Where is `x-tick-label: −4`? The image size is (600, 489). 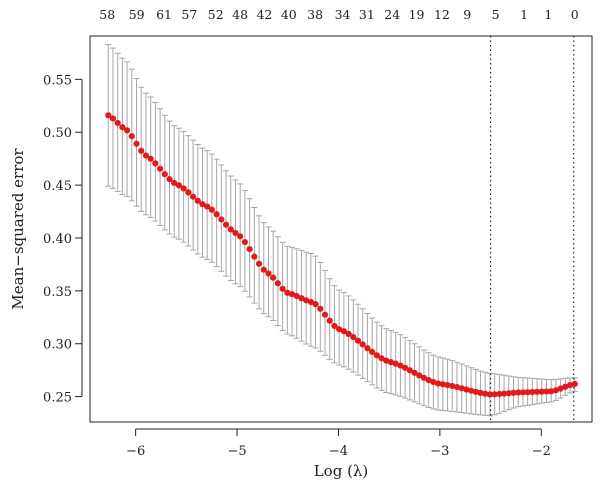
x-tick-label: −4 is located at coordinates (338, 451).